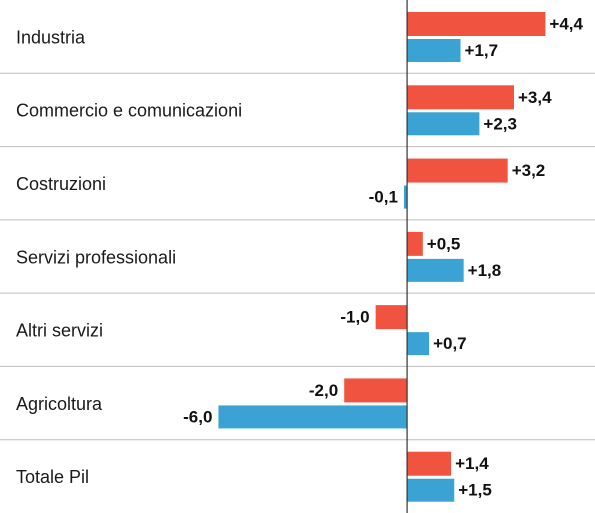 The width and height of the screenshot is (595, 513). I want to click on value-label: +4,4, so click(566, 23).